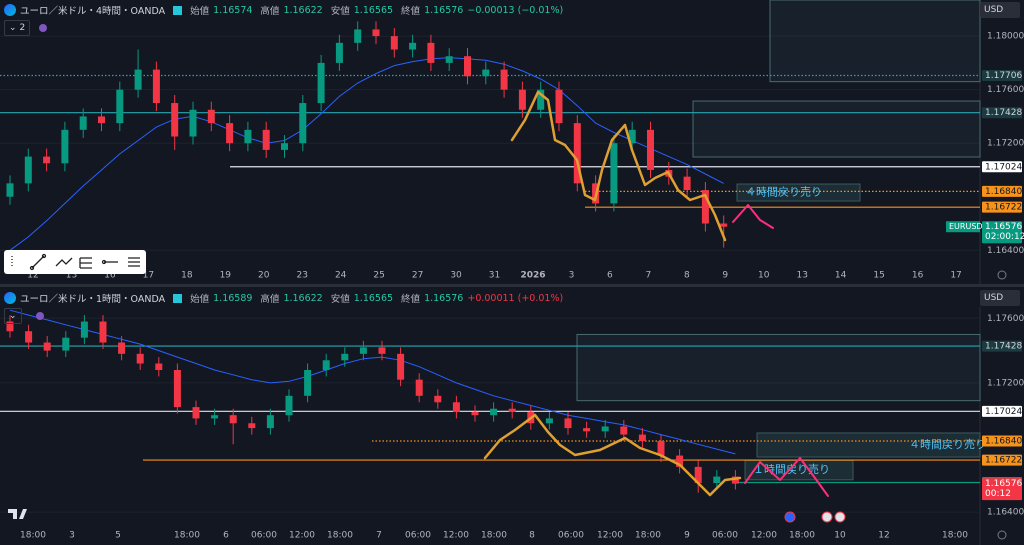  What do you see at coordinates (1003, 167) in the screenshot?
I see `price-tag-label: 1.17024` at bounding box center [1003, 167].